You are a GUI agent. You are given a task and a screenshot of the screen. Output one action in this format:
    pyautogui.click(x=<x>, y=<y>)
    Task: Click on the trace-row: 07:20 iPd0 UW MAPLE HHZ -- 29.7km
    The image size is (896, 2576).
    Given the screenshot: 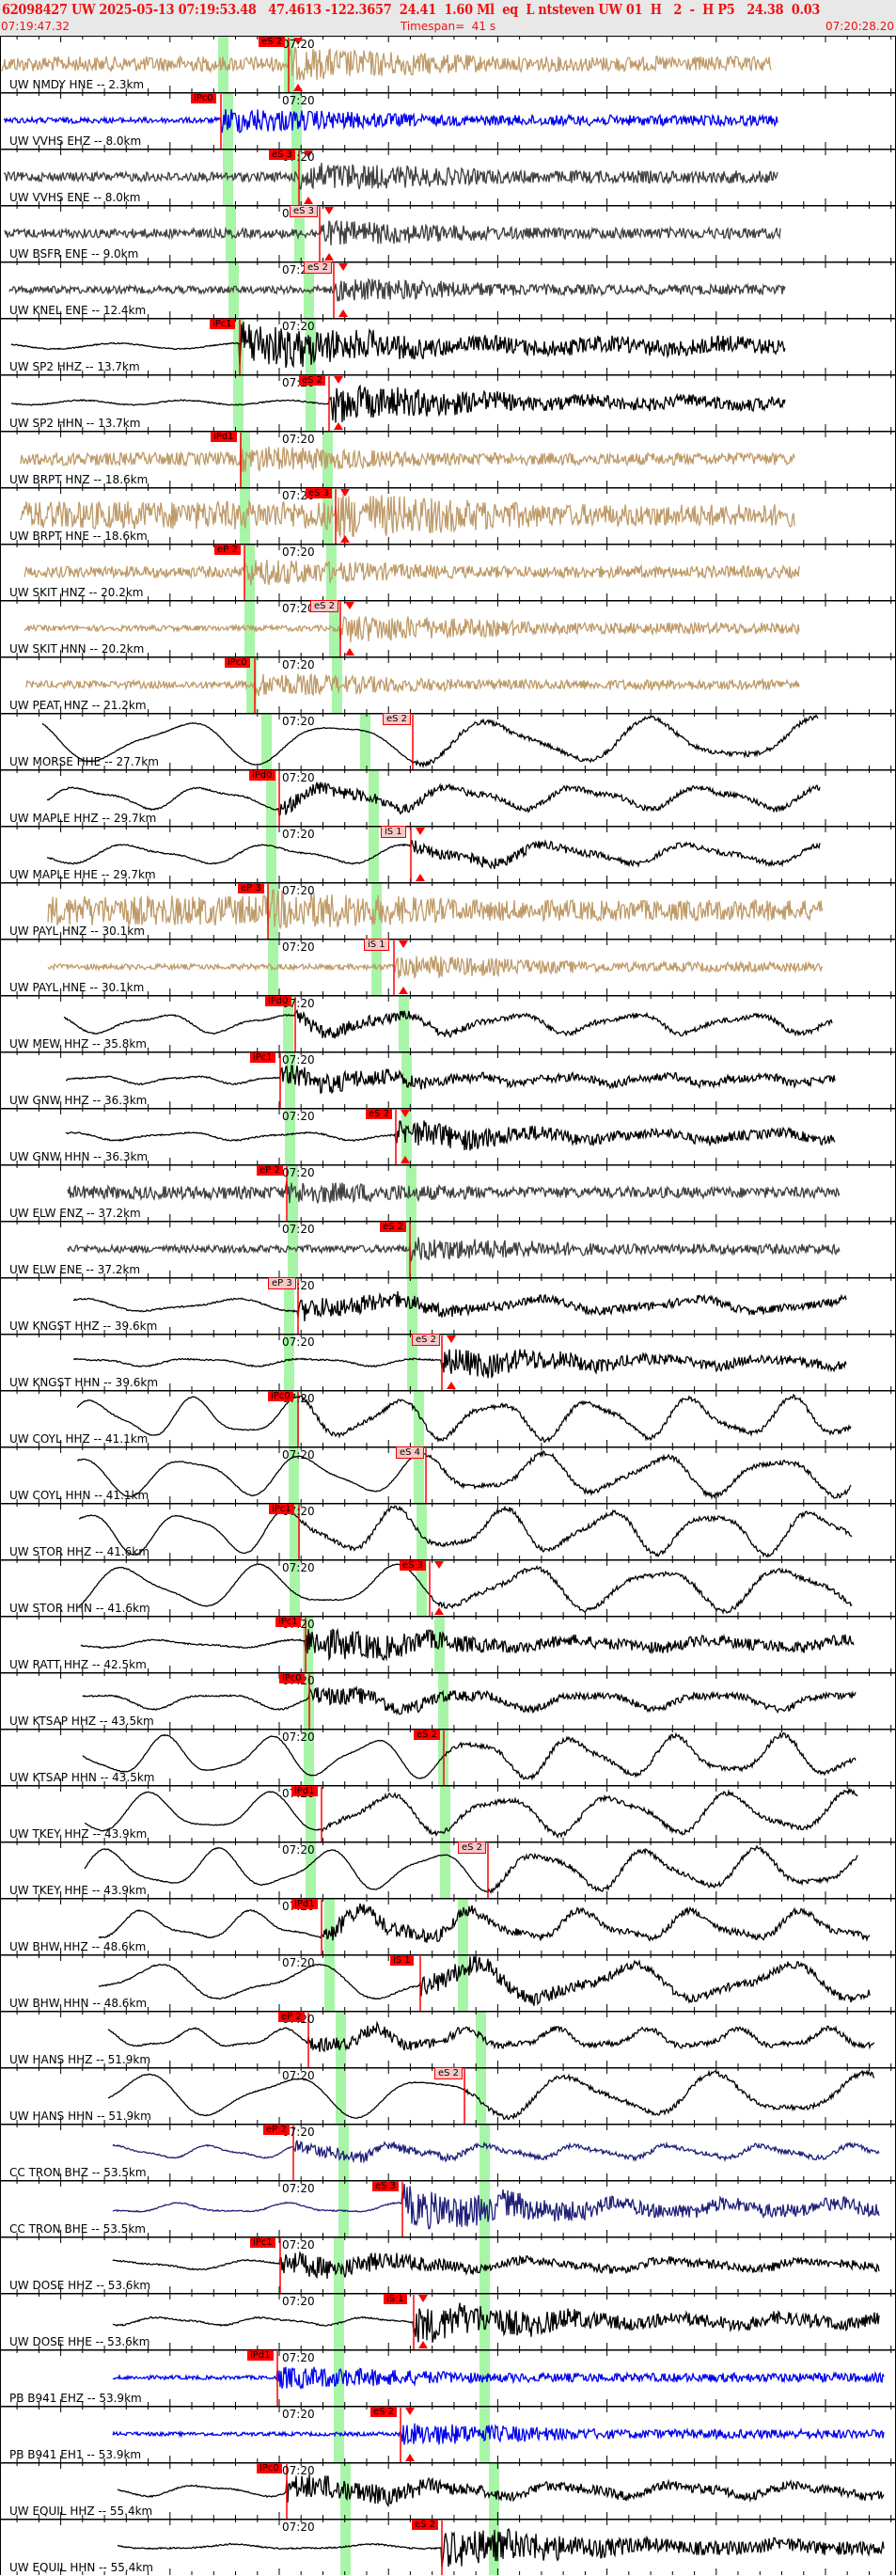 What is the action you would take?
    pyautogui.click(x=448, y=797)
    